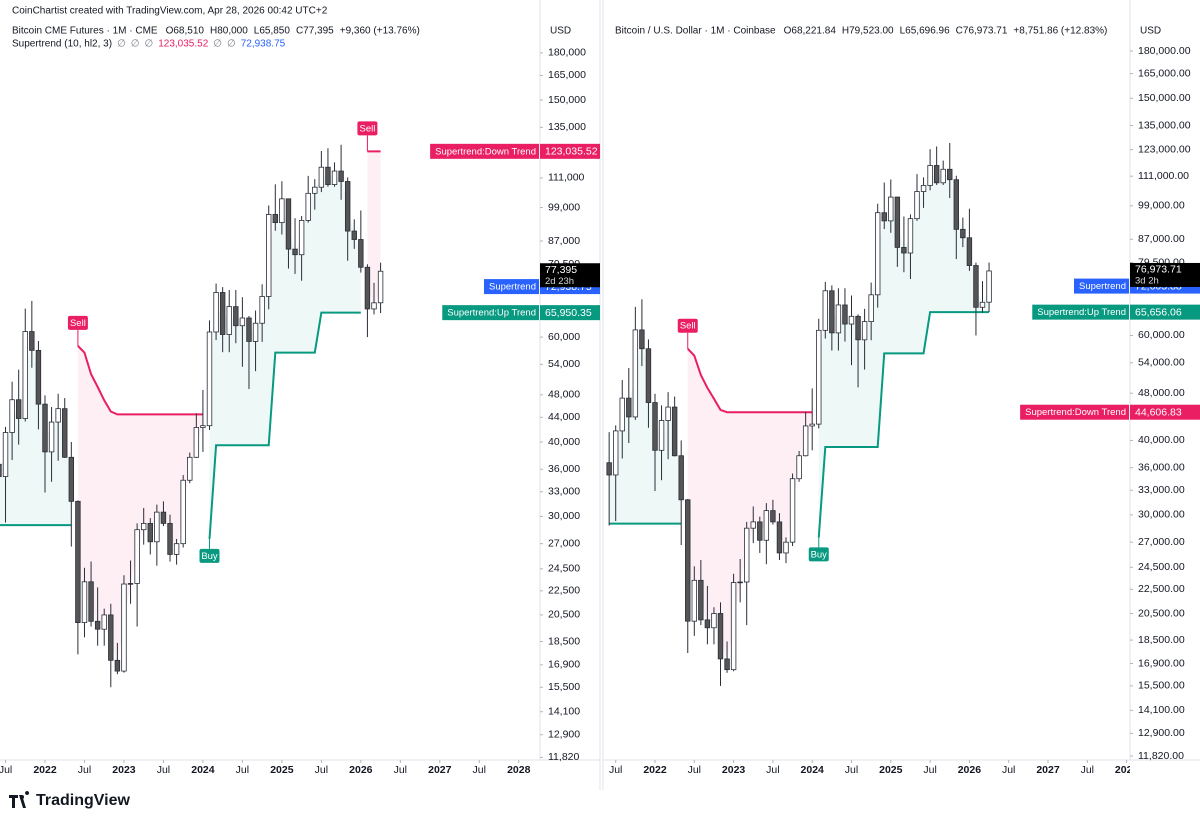  What do you see at coordinates (1164, 51) in the screenshot?
I see `y-tick-label: 180,000.00` at bounding box center [1164, 51].